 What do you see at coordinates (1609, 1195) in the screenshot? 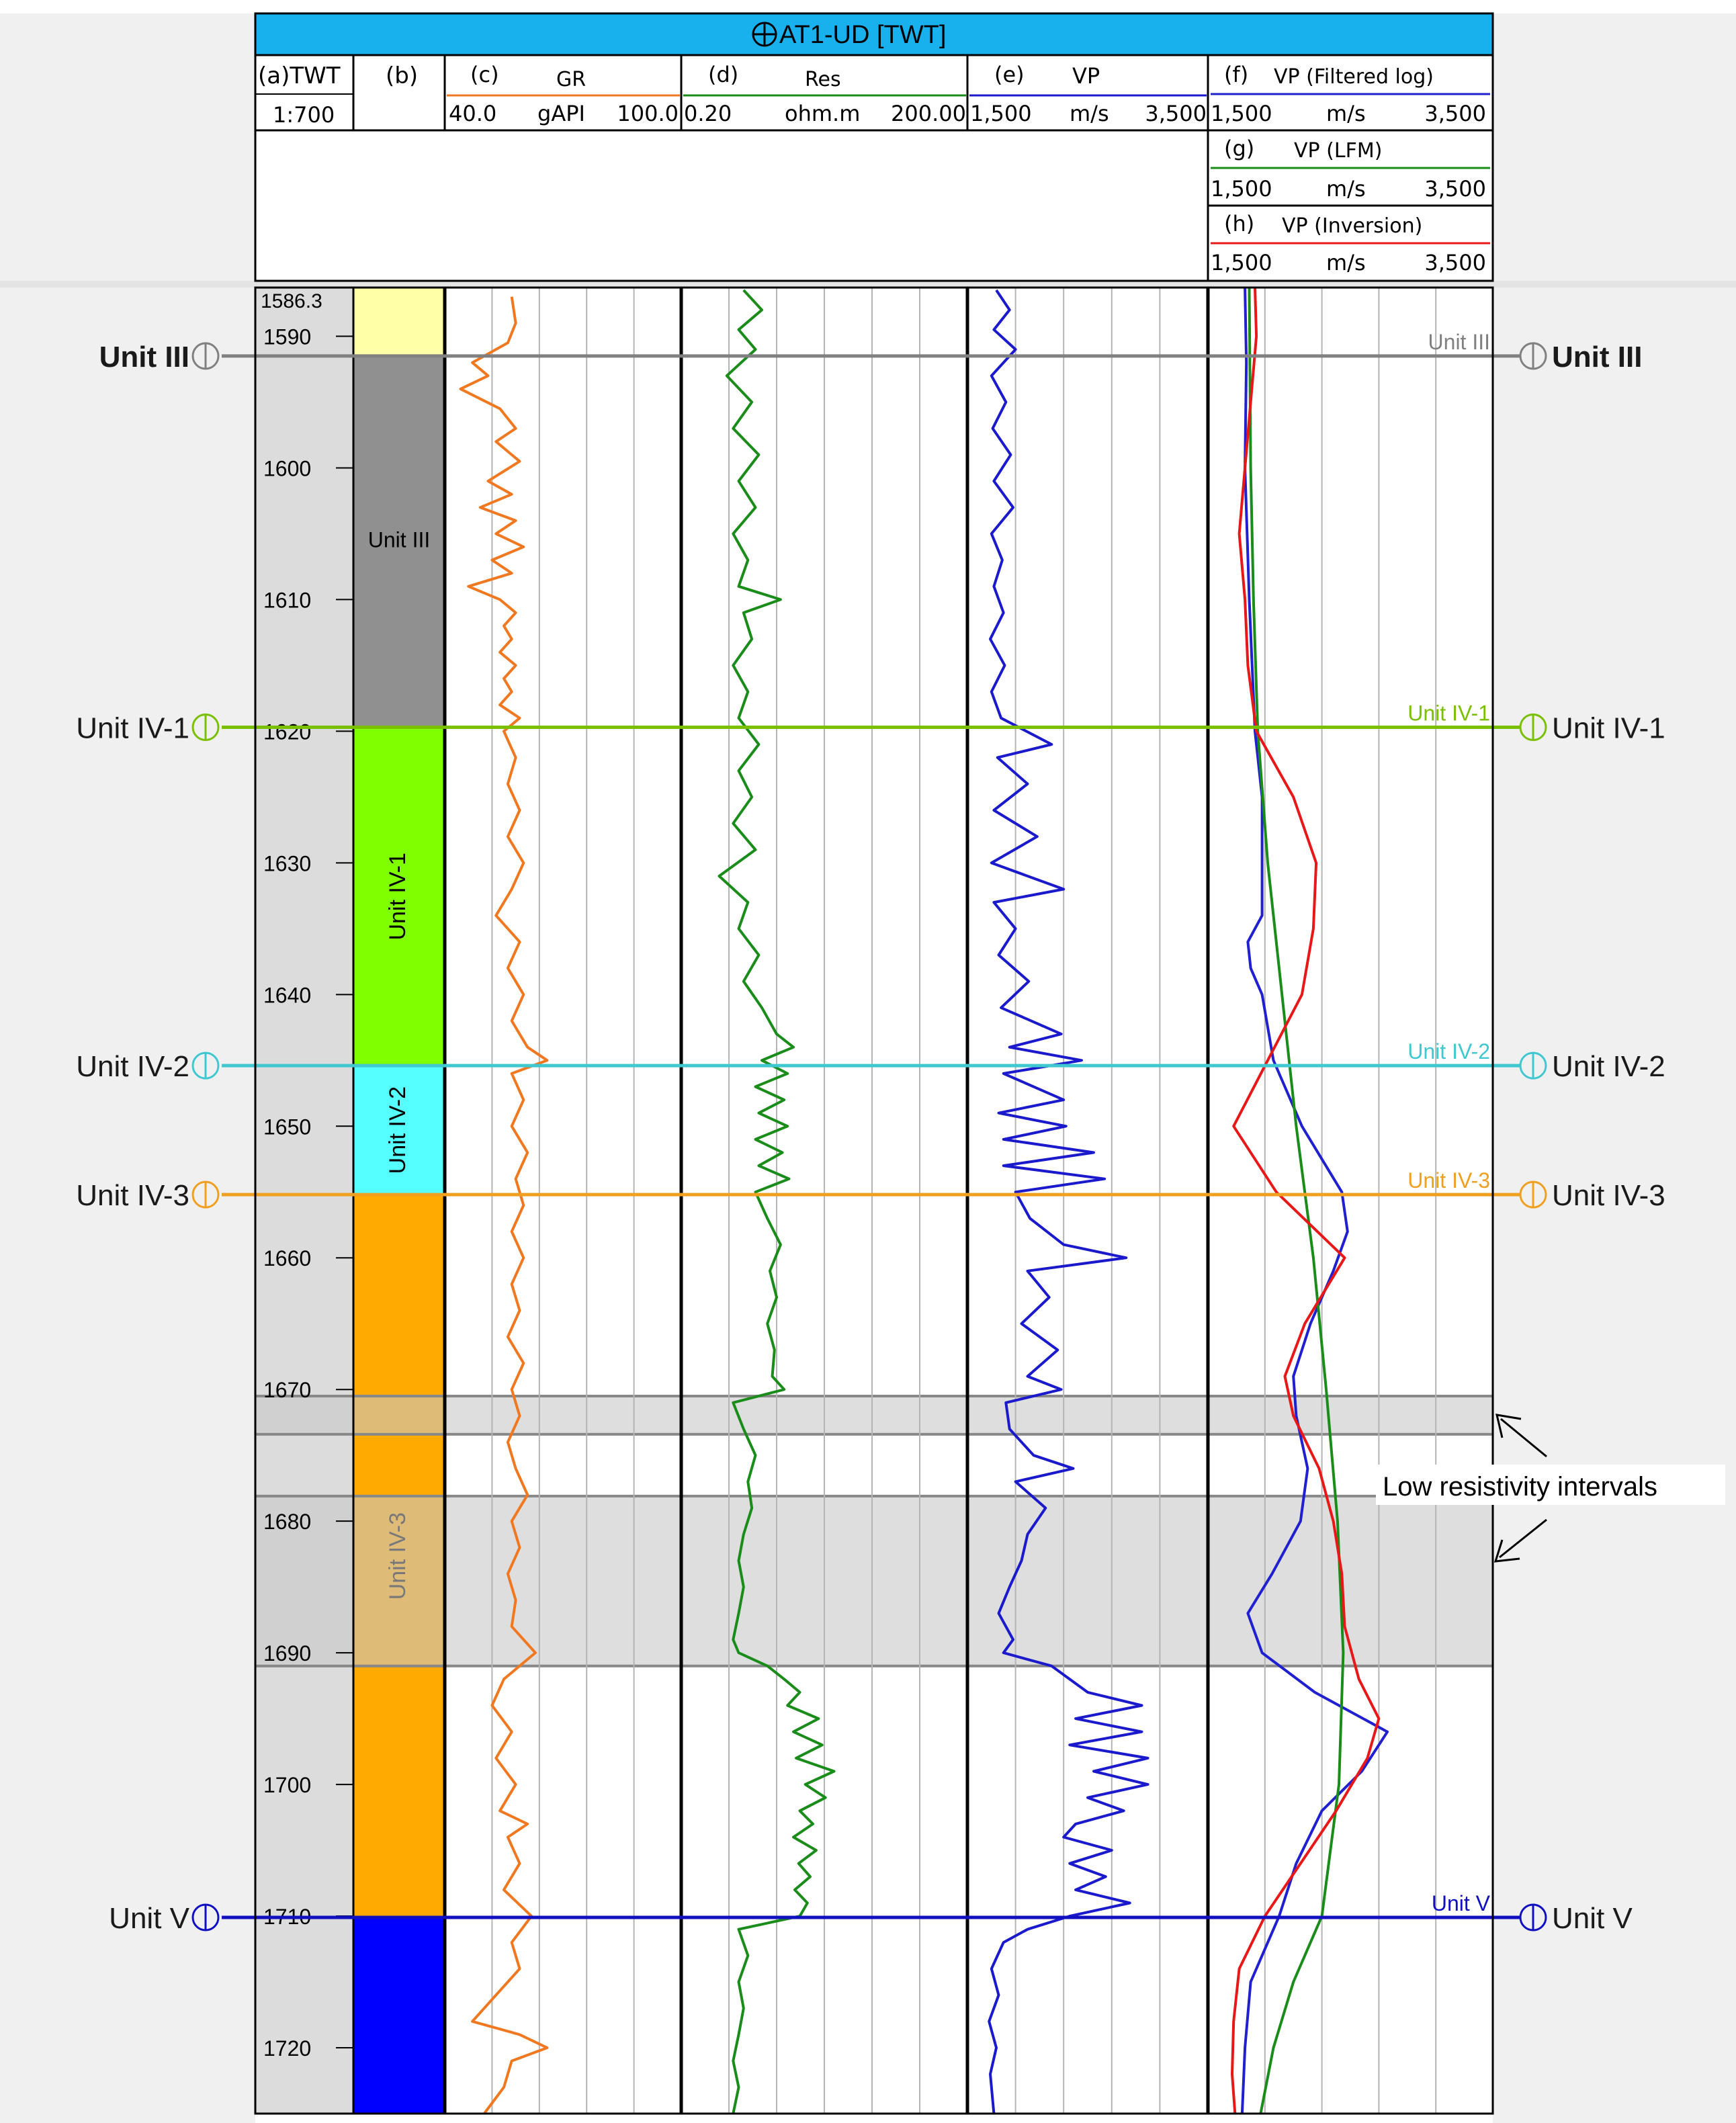
I see `horizon-label-right-unit-iv-3: Unit IV-3` at bounding box center [1609, 1195].